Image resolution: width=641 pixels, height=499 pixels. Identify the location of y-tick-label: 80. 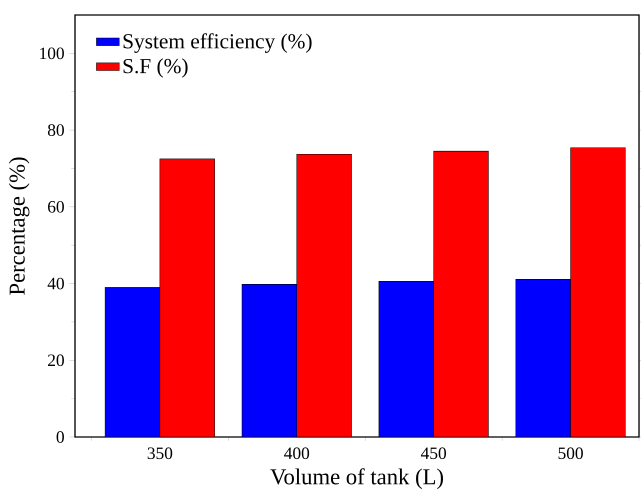
(56, 130).